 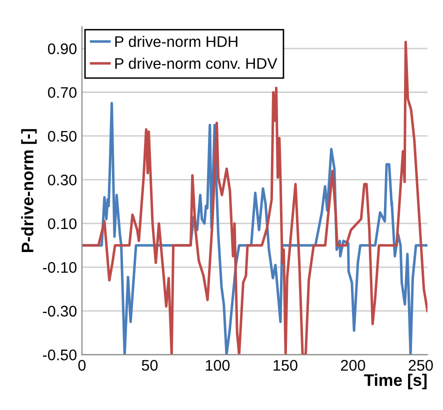 I want to click on x-tick-label: 150, so click(x=286, y=365).